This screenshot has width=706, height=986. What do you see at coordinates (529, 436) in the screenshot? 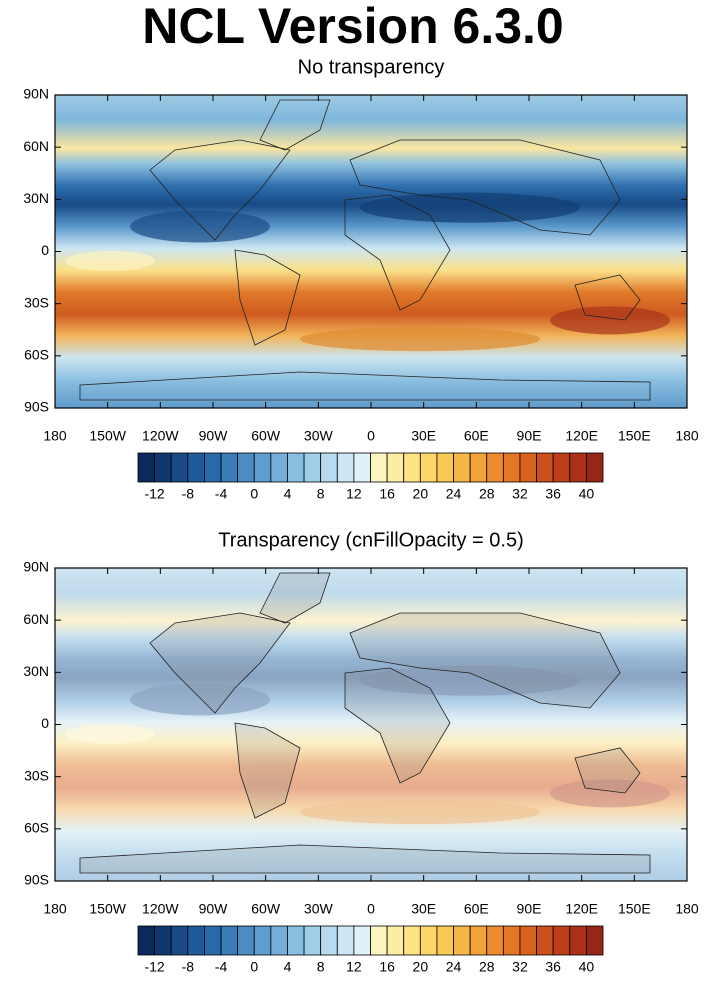
I see `x-tick-label: 90E` at bounding box center [529, 436].